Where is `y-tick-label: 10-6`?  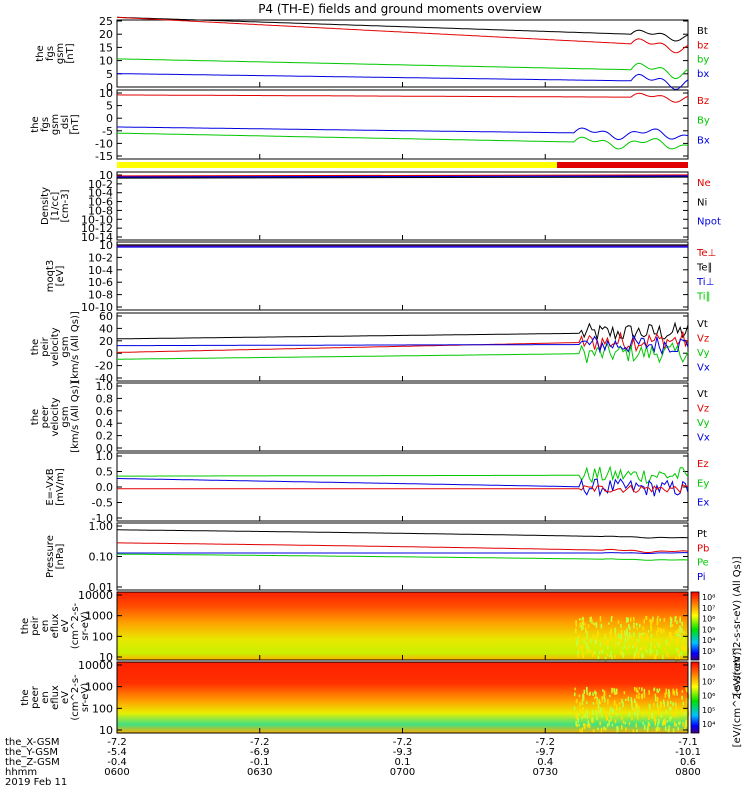 y-tick-label: 10-6 is located at coordinates (100, 282).